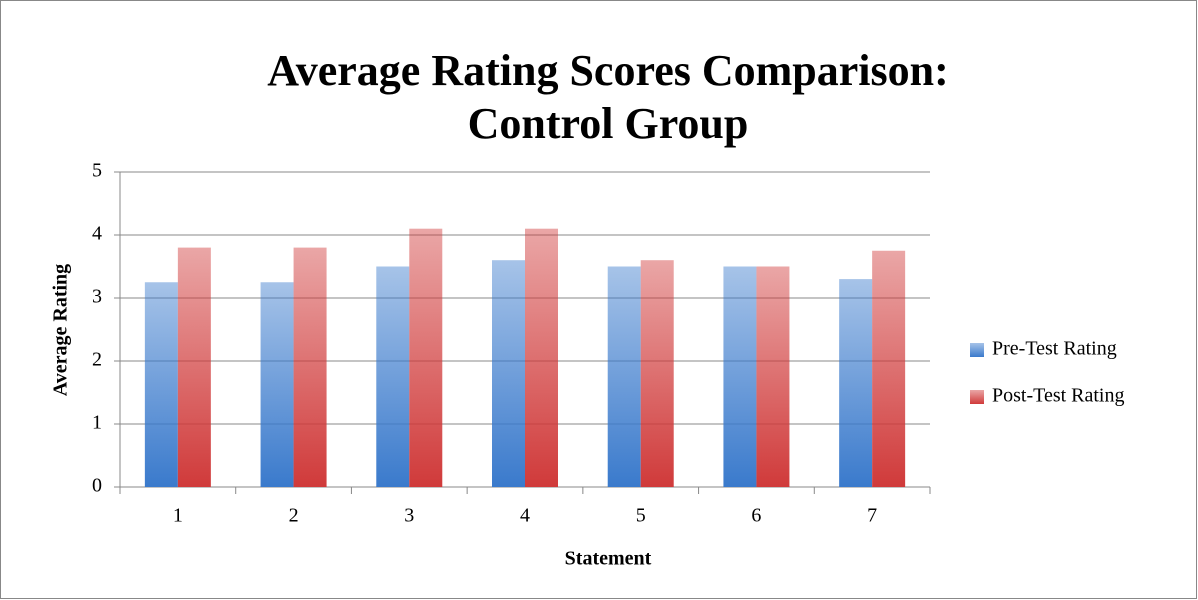 Image resolution: width=1198 pixels, height=600 pixels. I want to click on x-tick-label: 1, so click(178, 516).